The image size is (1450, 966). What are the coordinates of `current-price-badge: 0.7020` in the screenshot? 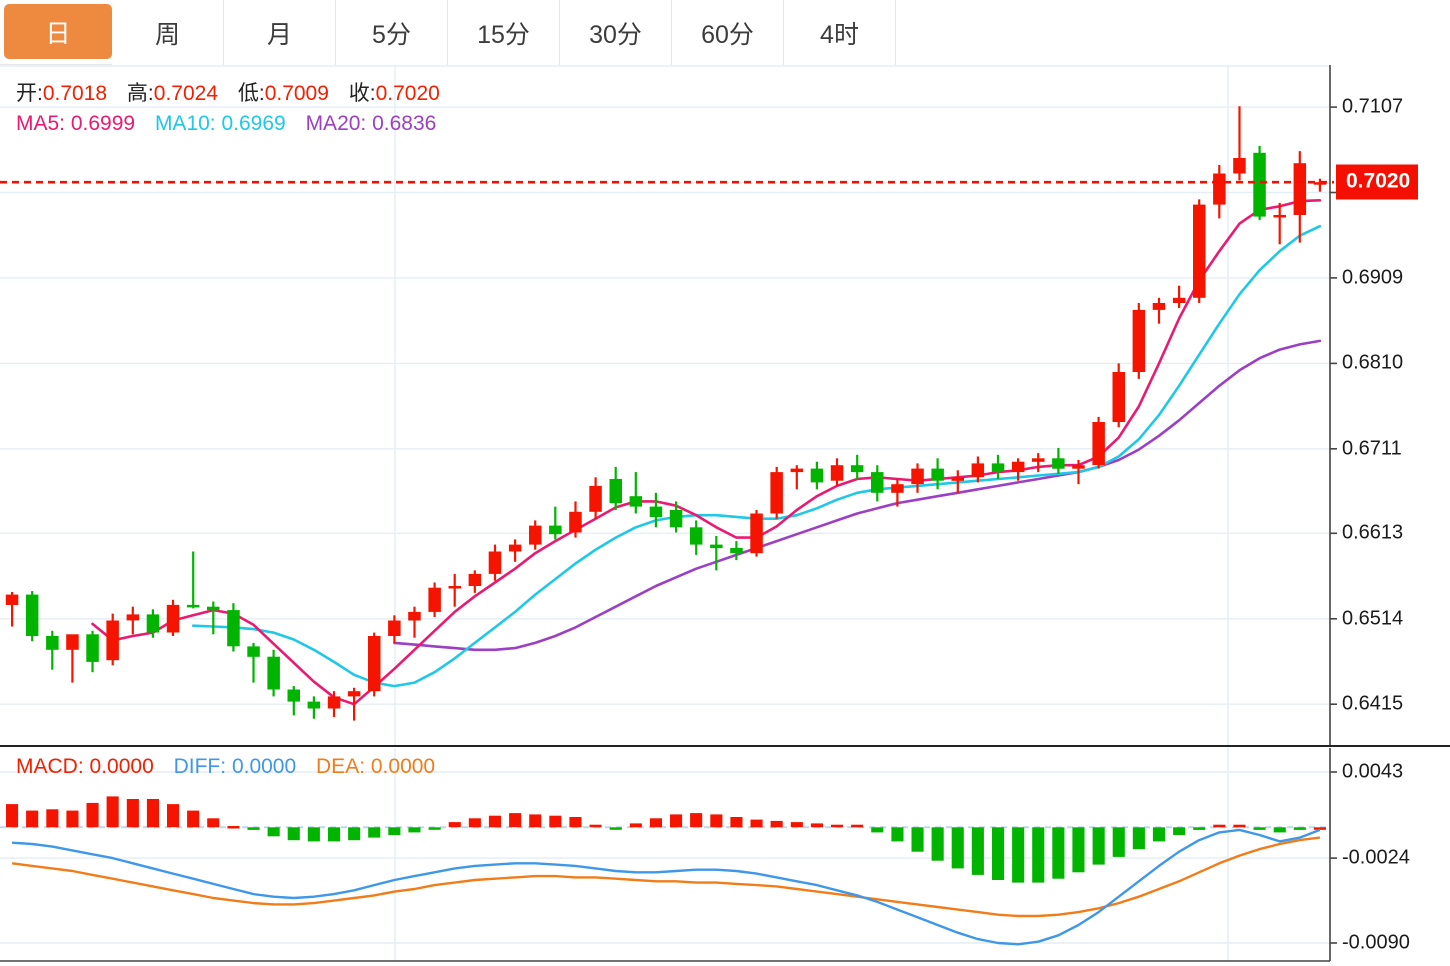 It's located at (1377, 182).